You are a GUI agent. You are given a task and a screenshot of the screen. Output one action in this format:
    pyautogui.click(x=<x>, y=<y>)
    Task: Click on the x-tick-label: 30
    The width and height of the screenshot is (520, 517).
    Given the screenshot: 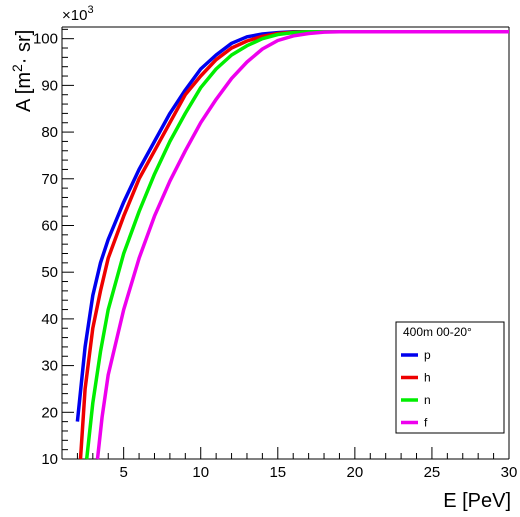 What is the action you would take?
    pyautogui.click(x=509, y=472)
    